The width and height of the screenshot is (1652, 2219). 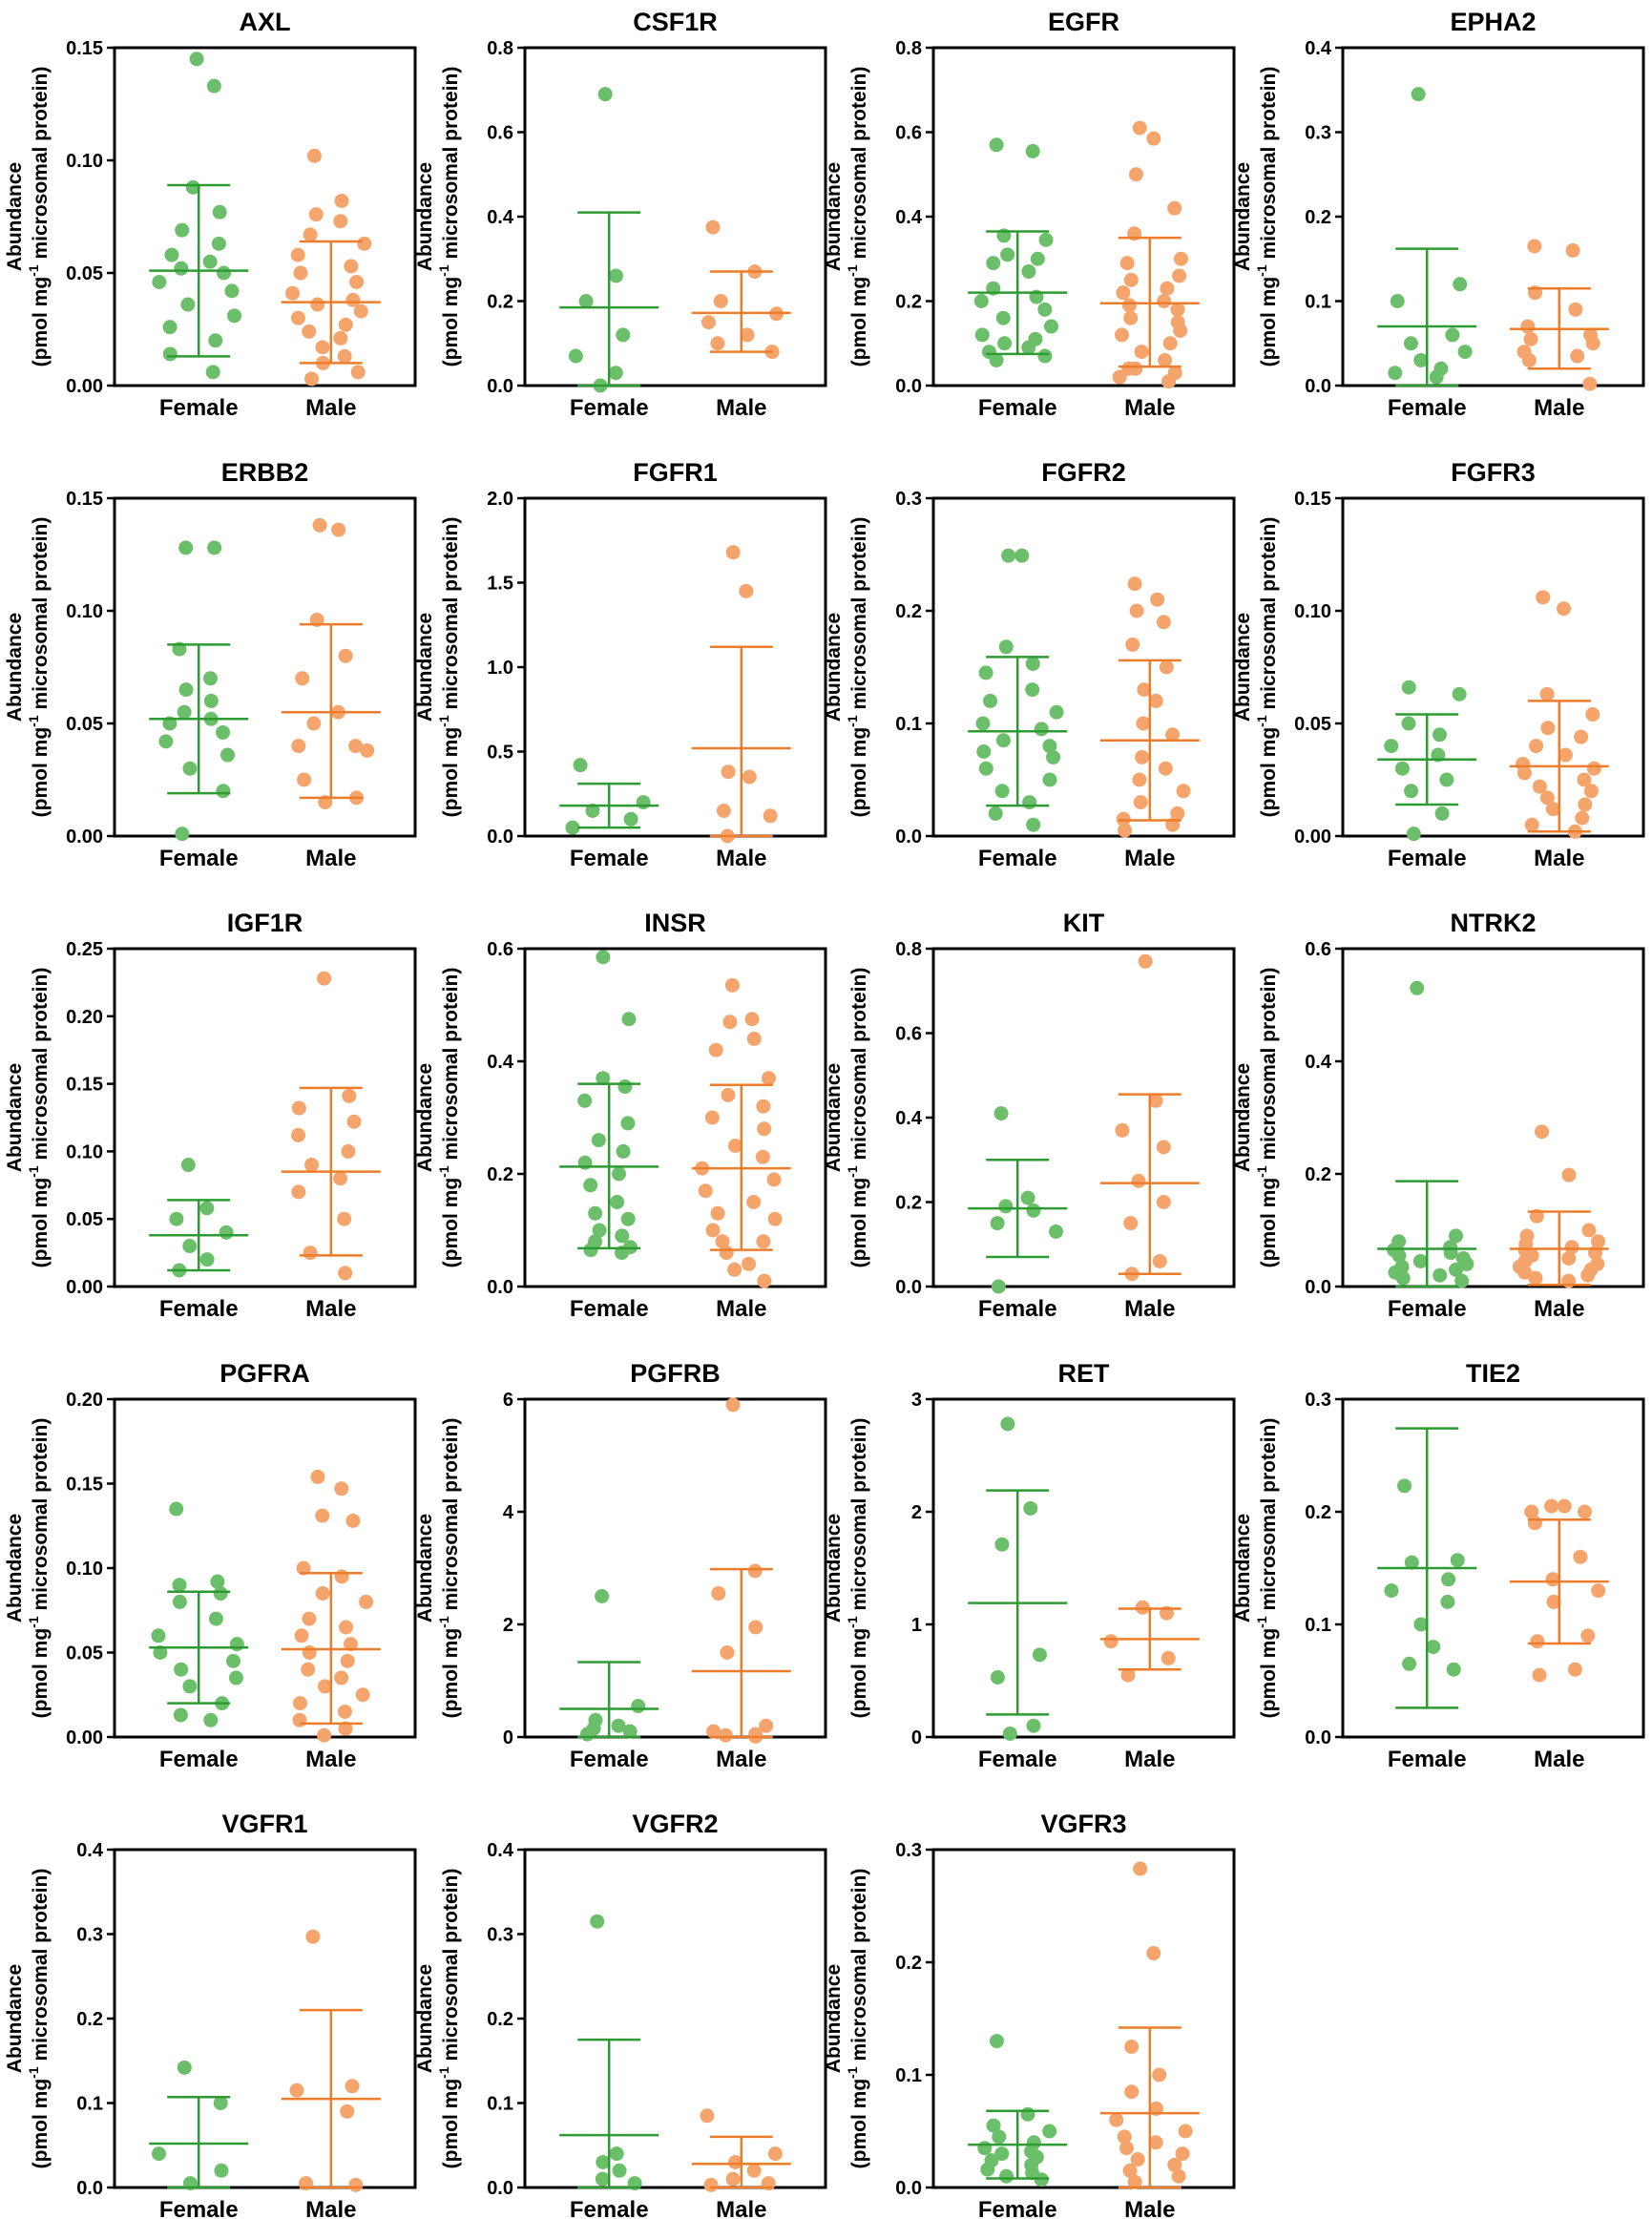 What do you see at coordinates (1493, 472) in the screenshot?
I see `chart-title: FGFR3` at bounding box center [1493, 472].